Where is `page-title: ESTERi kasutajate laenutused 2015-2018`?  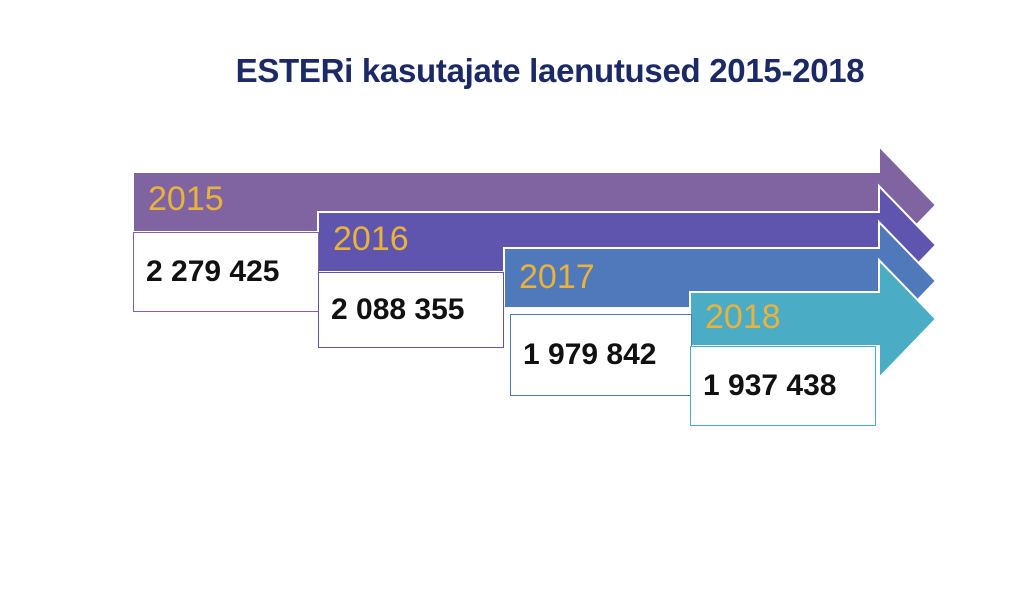 page-title: ESTERi kasutajate laenutused 2015-2018 is located at coordinates (550, 70).